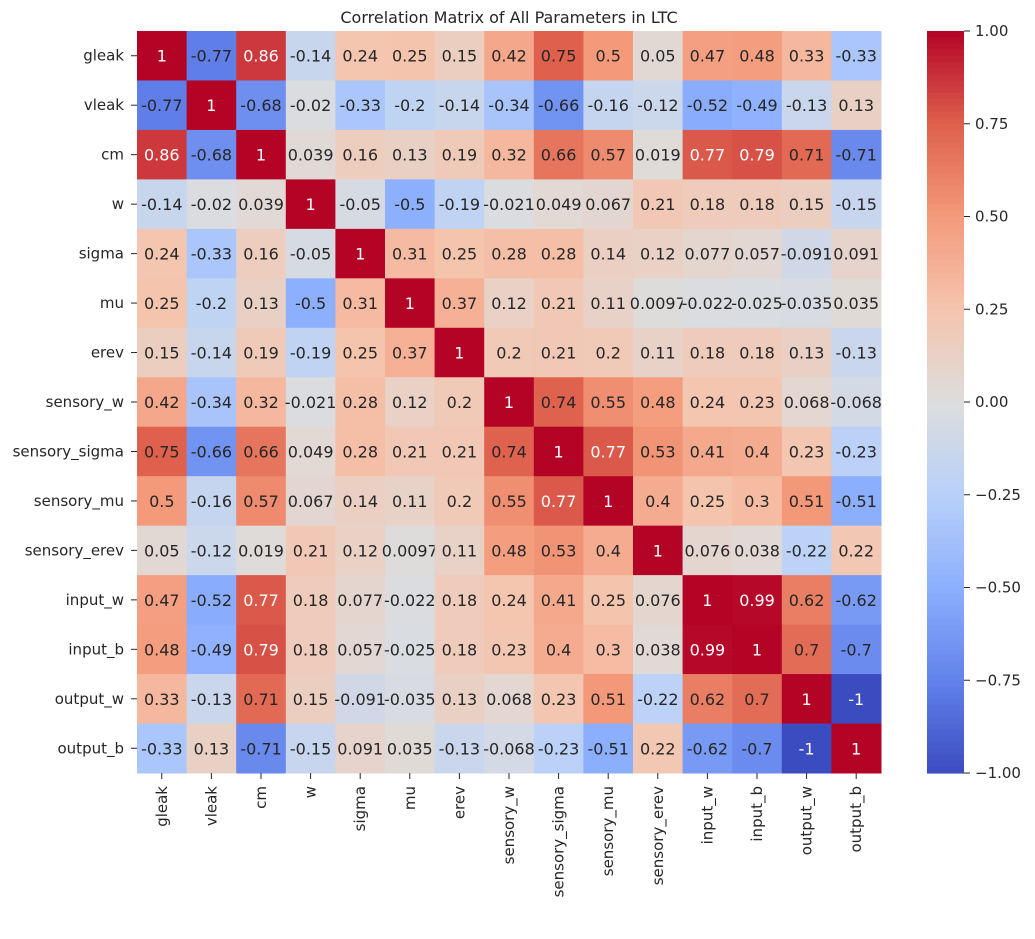 This screenshot has width=1035, height=939. What do you see at coordinates (608, 699) in the screenshot?
I see `cell-annotation: 0.51` at bounding box center [608, 699].